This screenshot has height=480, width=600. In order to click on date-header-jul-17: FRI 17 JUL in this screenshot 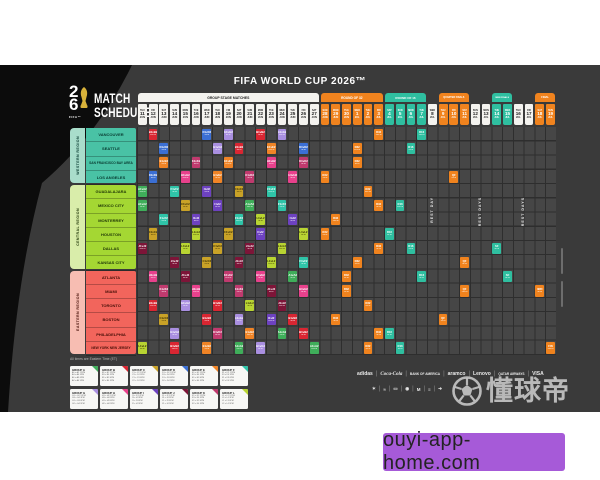, I will do `click(529, 114)`.